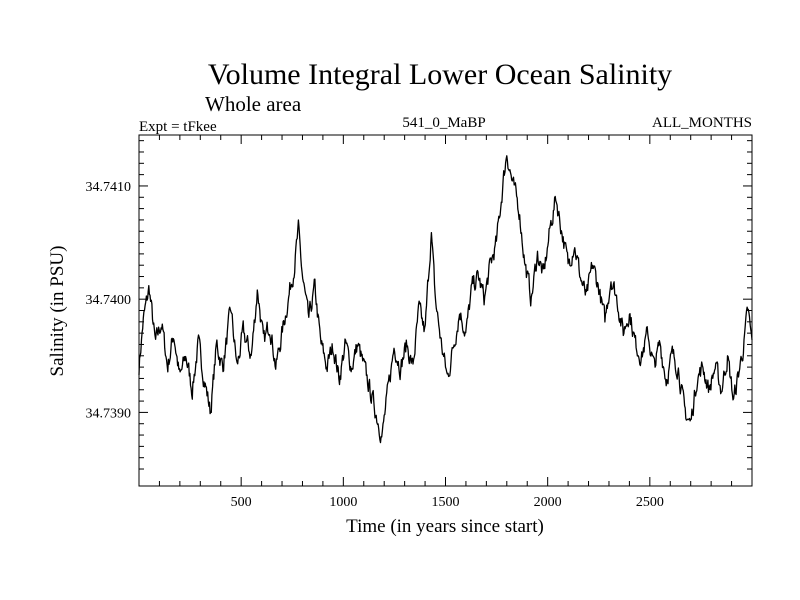 This screenshot has height=600, width=800. What do you see at coordinates (702, 123) in the screenshot?
I see `months-label: ALL_MONTHS` at bounding box center [702, 123].